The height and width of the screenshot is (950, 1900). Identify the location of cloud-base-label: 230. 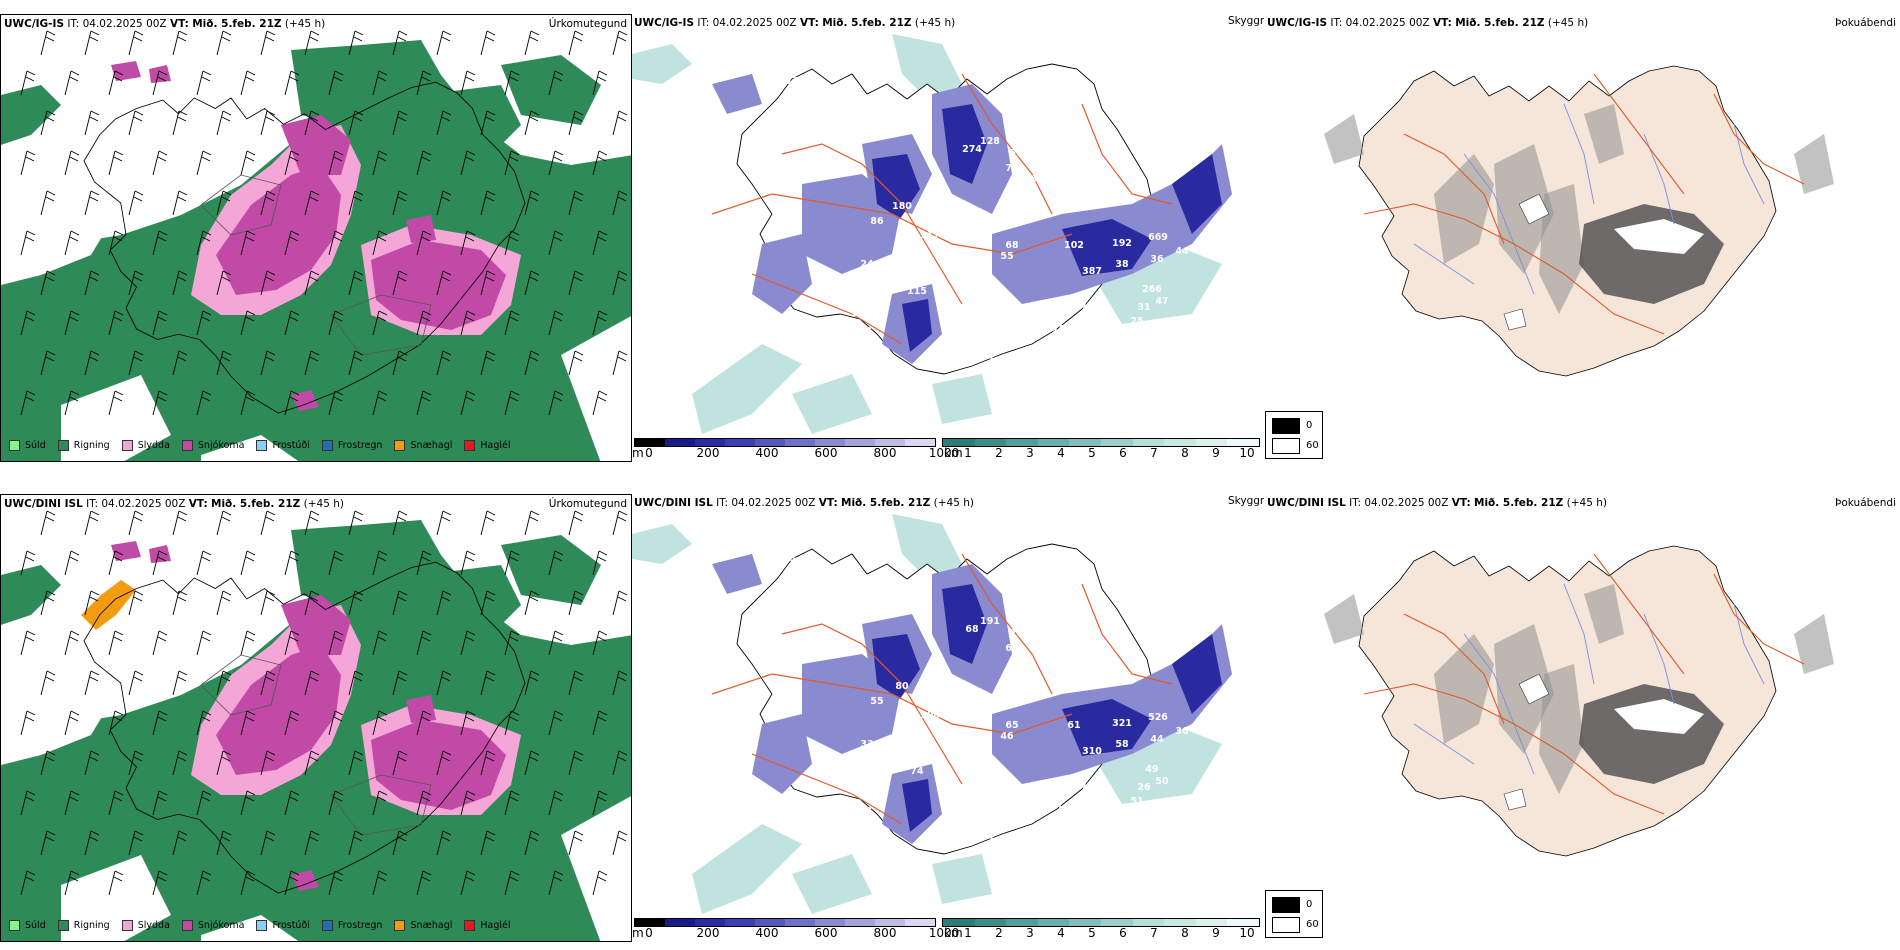
(807, 586).